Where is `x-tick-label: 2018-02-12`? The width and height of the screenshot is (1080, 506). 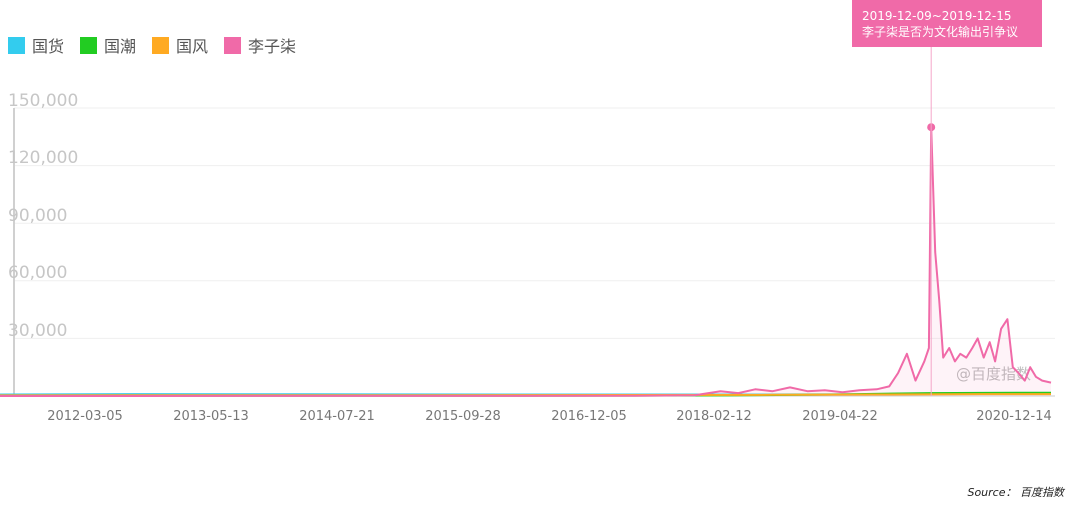 x-tick-label: 2018-02-12 is located at coordinates (714, 416).